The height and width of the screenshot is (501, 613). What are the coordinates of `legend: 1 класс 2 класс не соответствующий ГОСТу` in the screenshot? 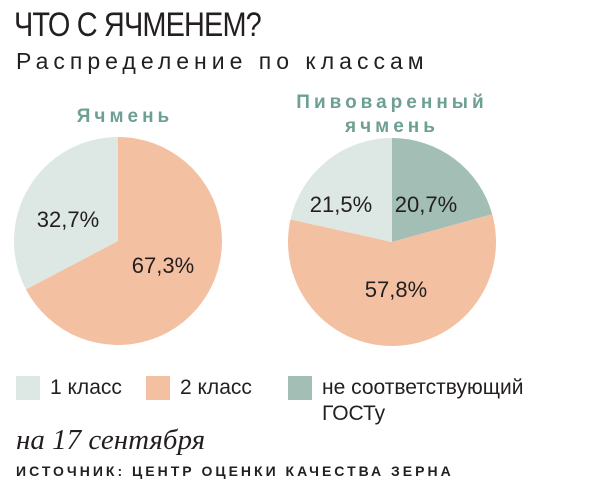 It's located at (306, 404).